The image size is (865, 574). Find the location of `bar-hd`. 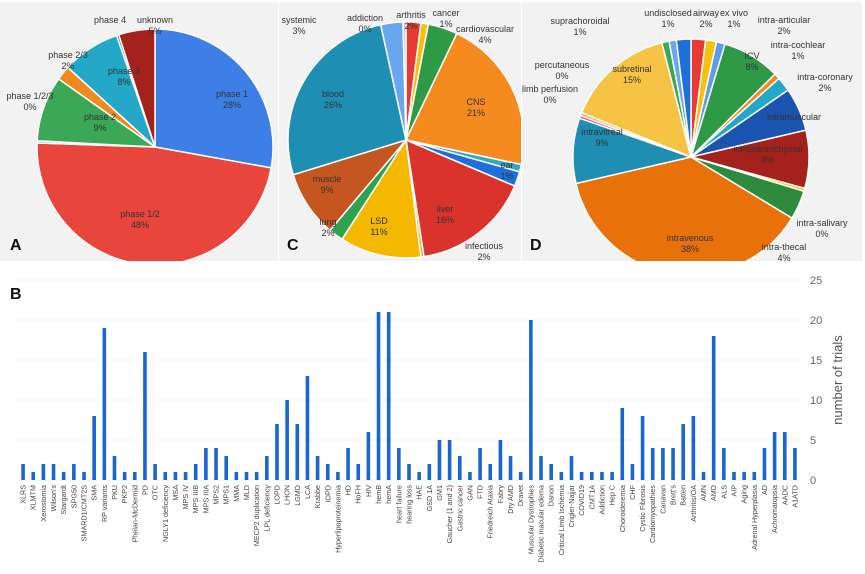

bar-hd is located at coordinates (348, 464).